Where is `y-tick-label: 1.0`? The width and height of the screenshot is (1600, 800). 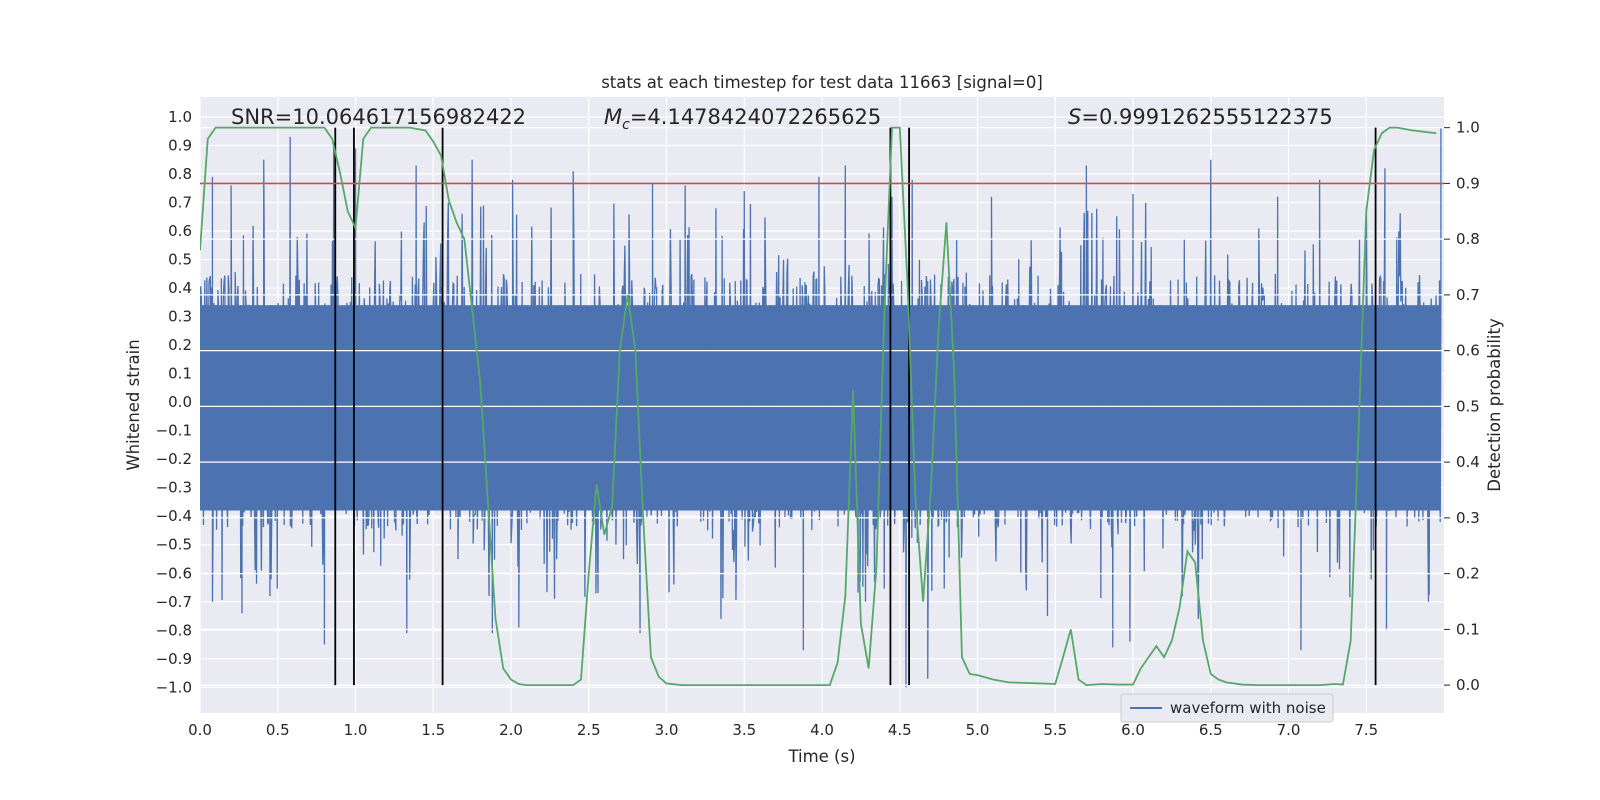
y-tick-label: 1.0 is located at coordinates (180, 117).